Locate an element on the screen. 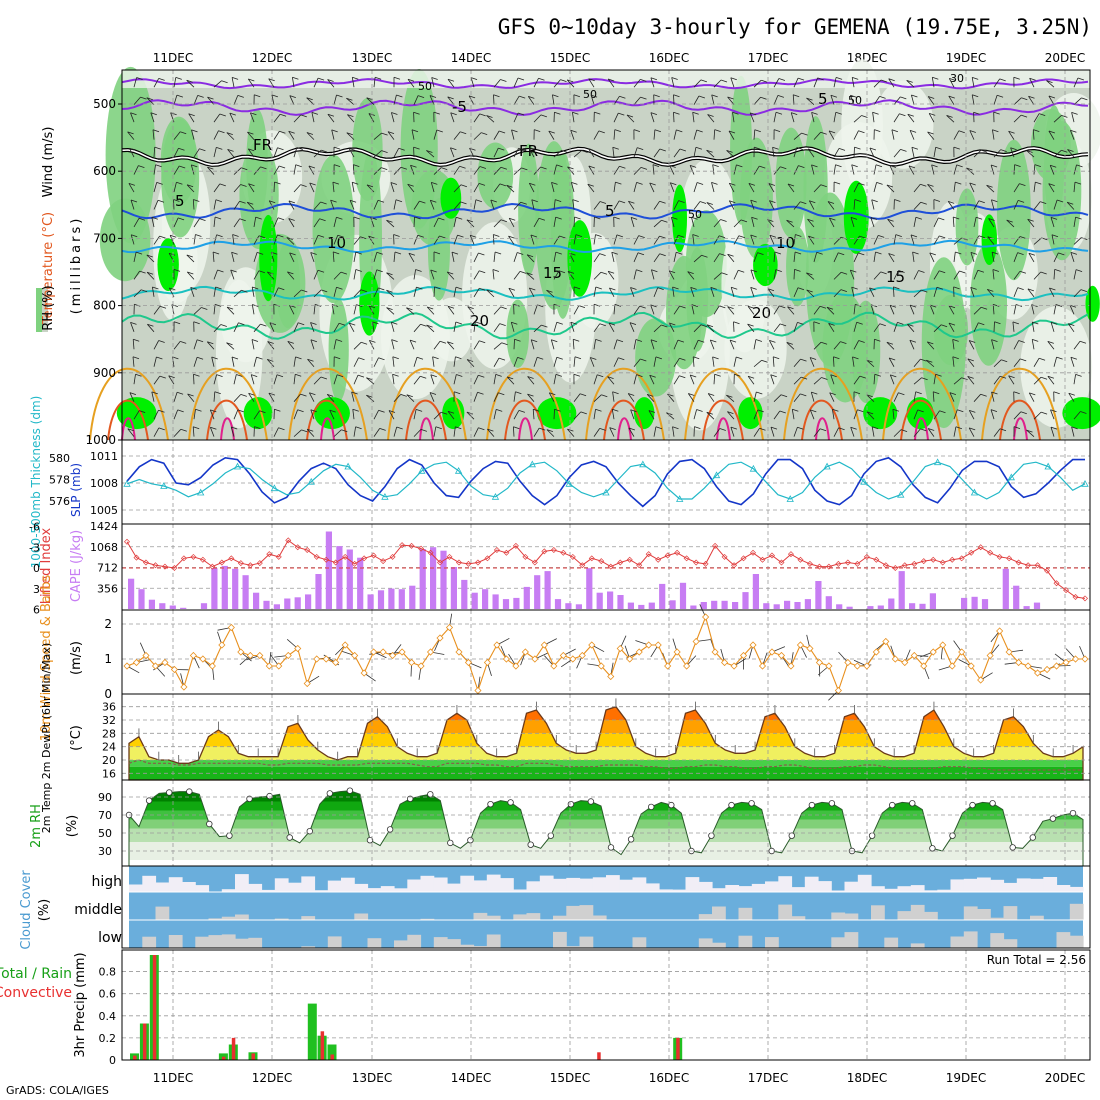 The height and width of the screenshot is (1100, 1100). cloud-gap is located at coordinates (480, 947).